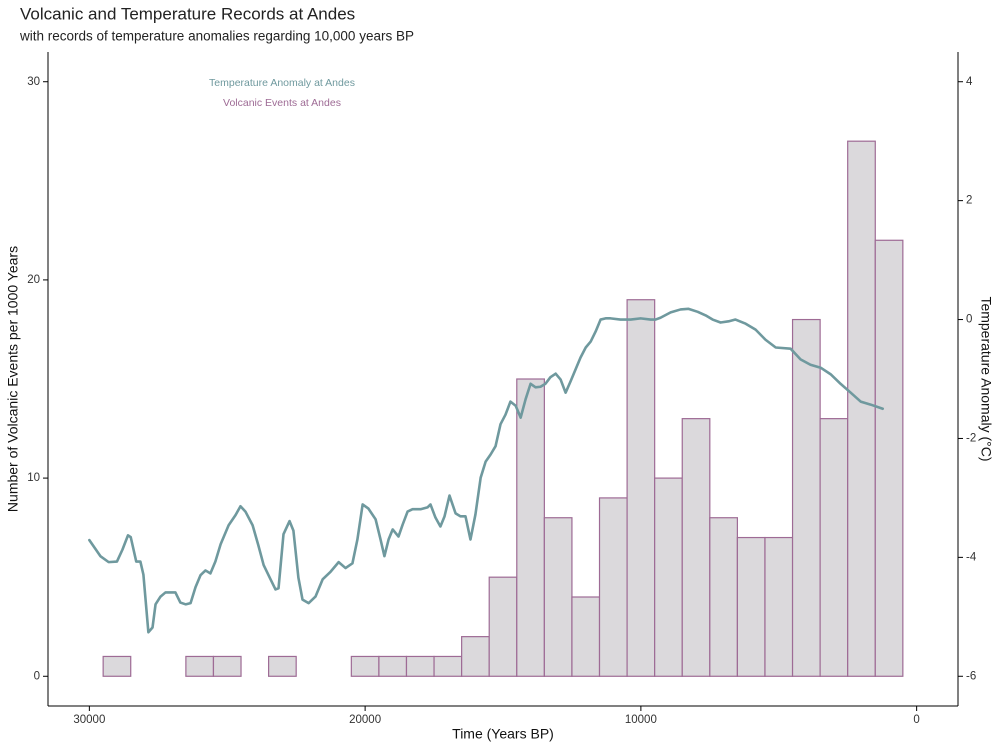 Image resolution: width=1000 pixels, height=750 pixels. What do you see at coordinates (365, 720) in the screenshot?
I see `x-tick-label: 20000` at bounding box center [365, 720].